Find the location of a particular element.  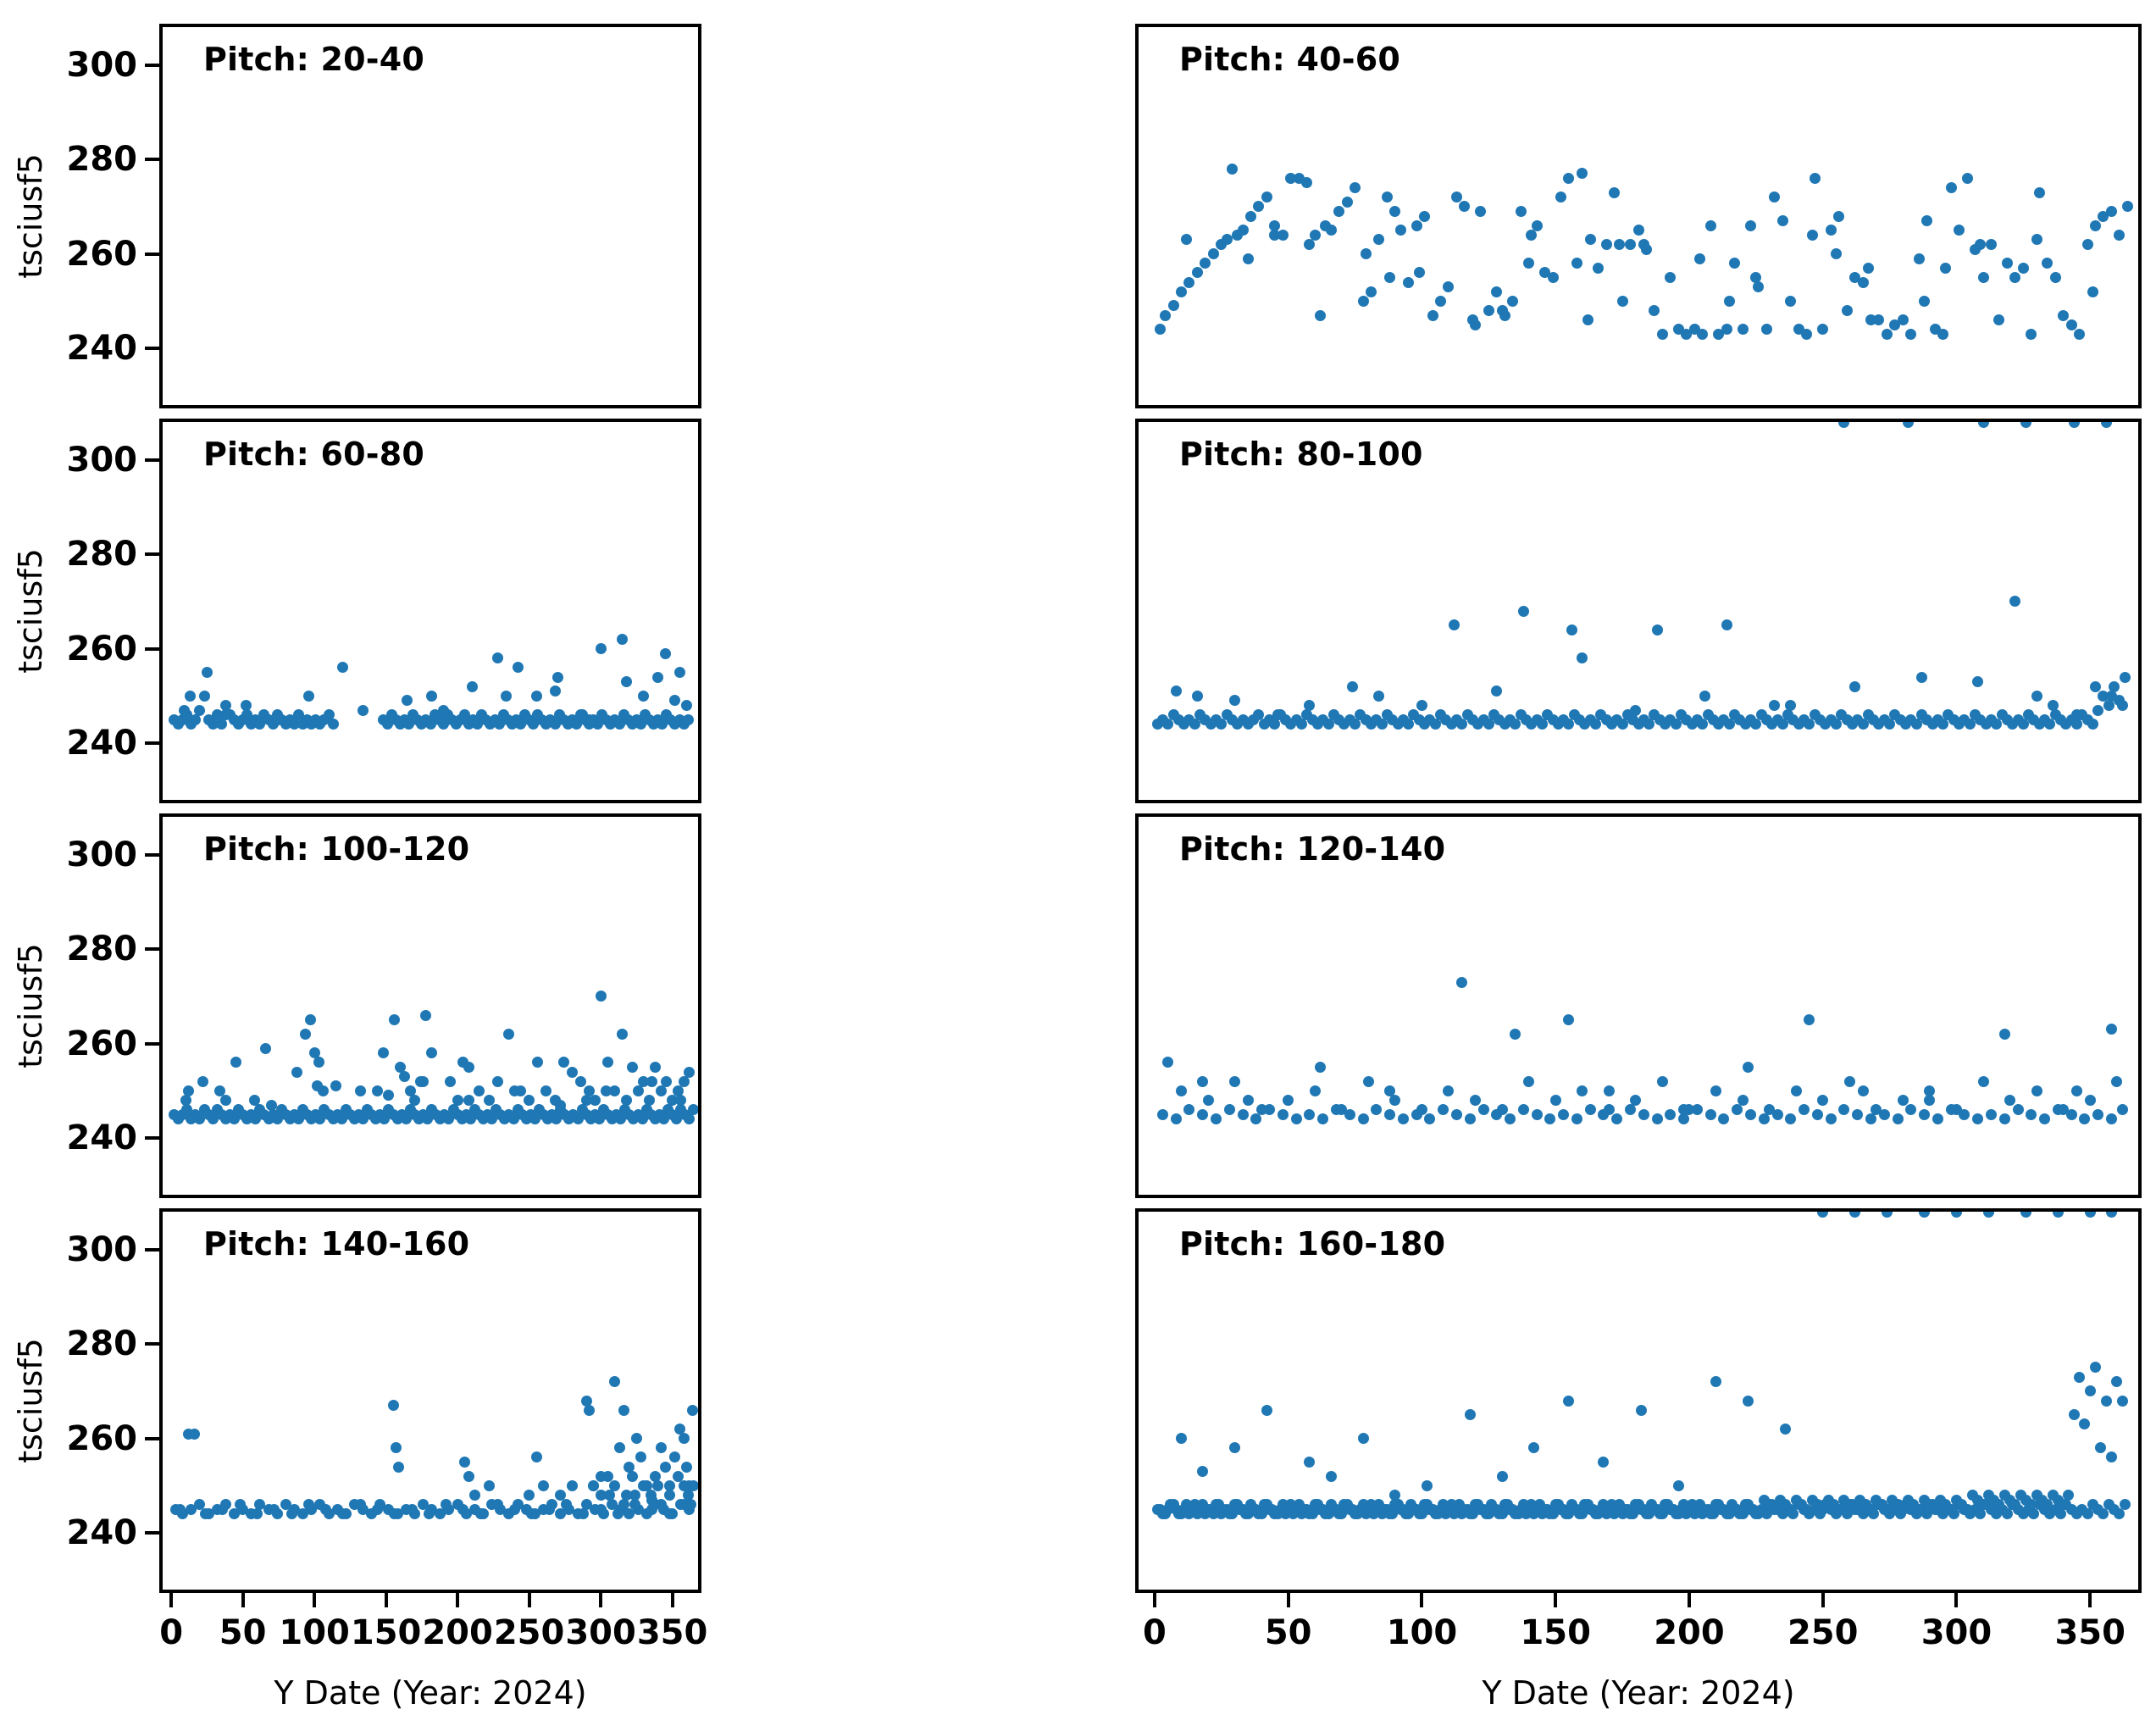

panel-pitch-140-160: Pitch: 140-160 is located at coordinates (430, 1400).